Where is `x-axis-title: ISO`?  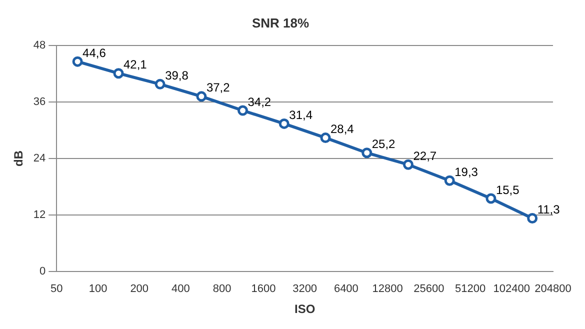
x-axis-title: ISO is located at coordinates (305, 309).